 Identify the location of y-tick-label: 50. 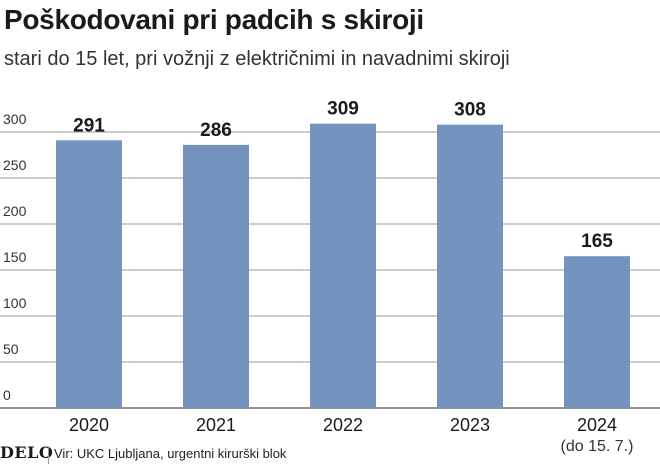
(11, 349).